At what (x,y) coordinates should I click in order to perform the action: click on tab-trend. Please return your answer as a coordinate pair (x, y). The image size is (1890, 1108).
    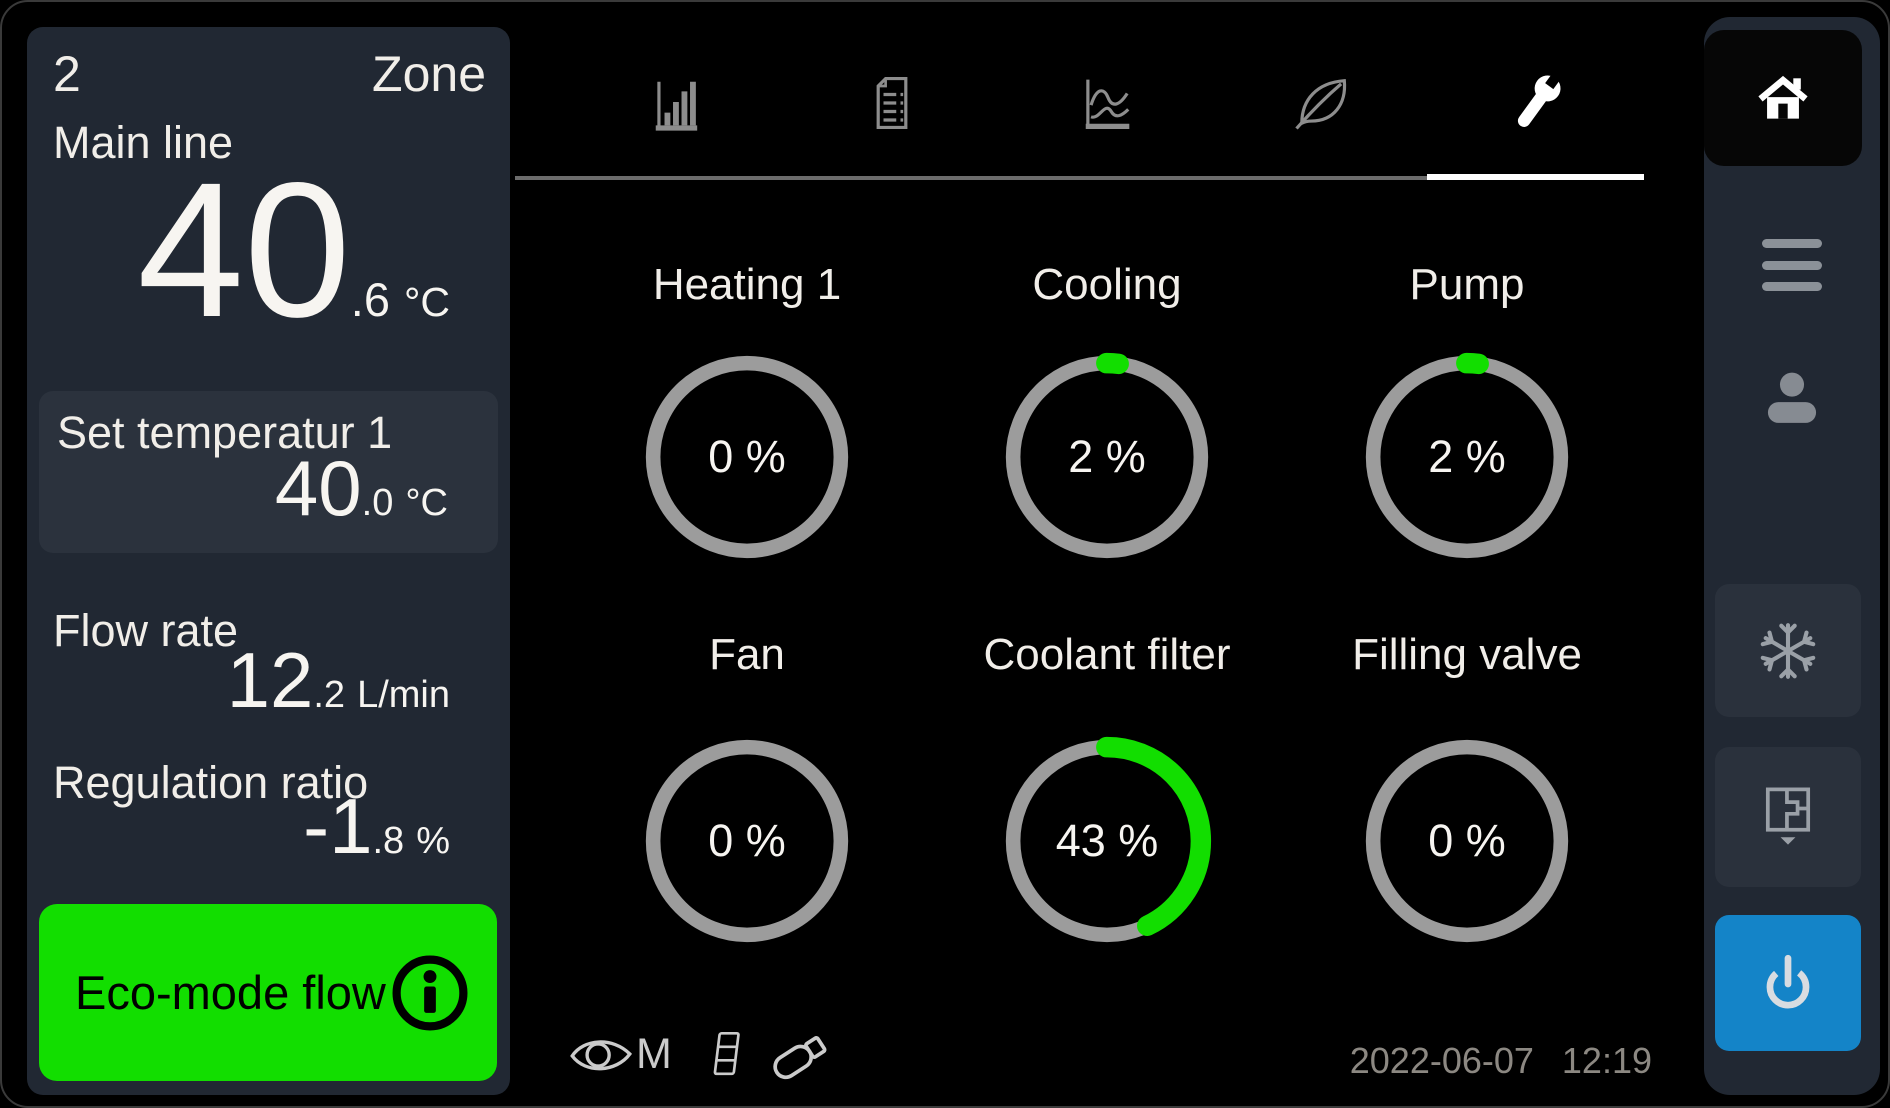
    Looking at the image, I should click on (1106, 103).